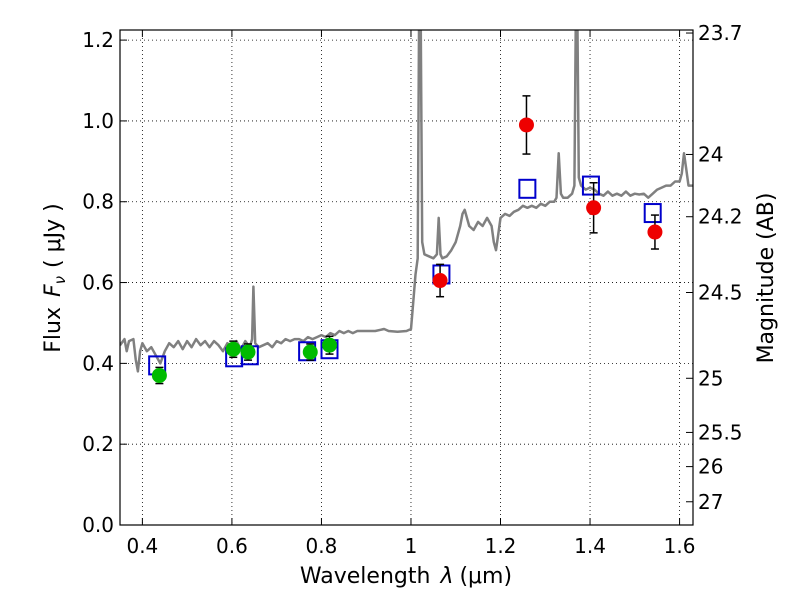 The image size is (800, 600). Describe the element at coordinates (766, 278) in the screenshot. I see `y2-axis-label: Magnitude (AB)` at that location.